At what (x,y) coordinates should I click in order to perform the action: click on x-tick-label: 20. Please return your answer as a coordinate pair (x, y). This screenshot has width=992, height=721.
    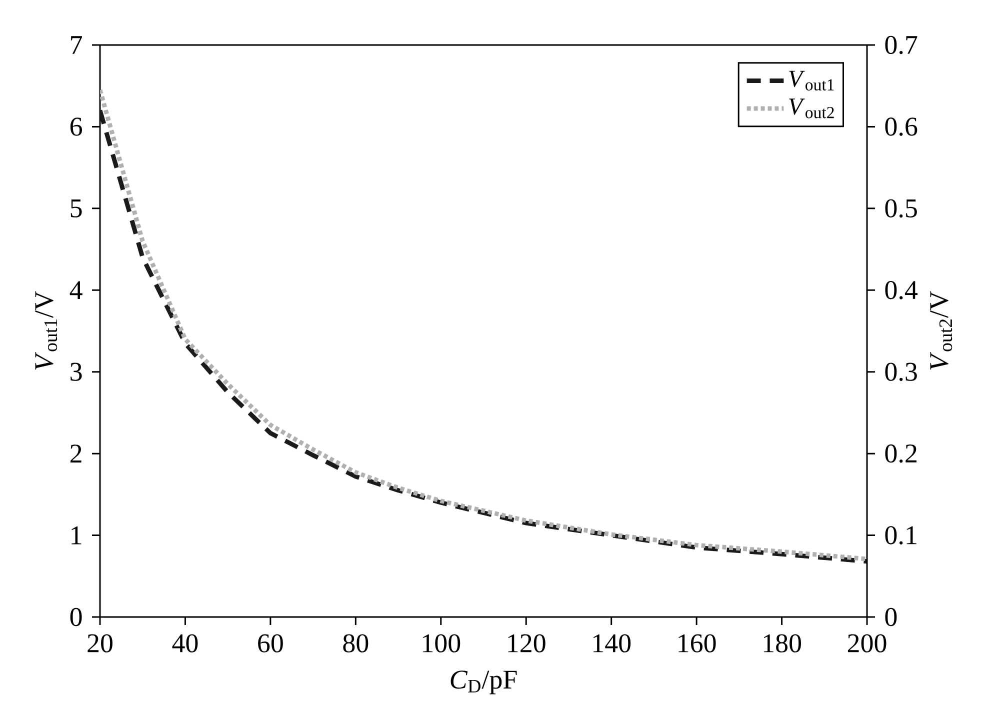
    Looking at the image, I should click on (100, 643).